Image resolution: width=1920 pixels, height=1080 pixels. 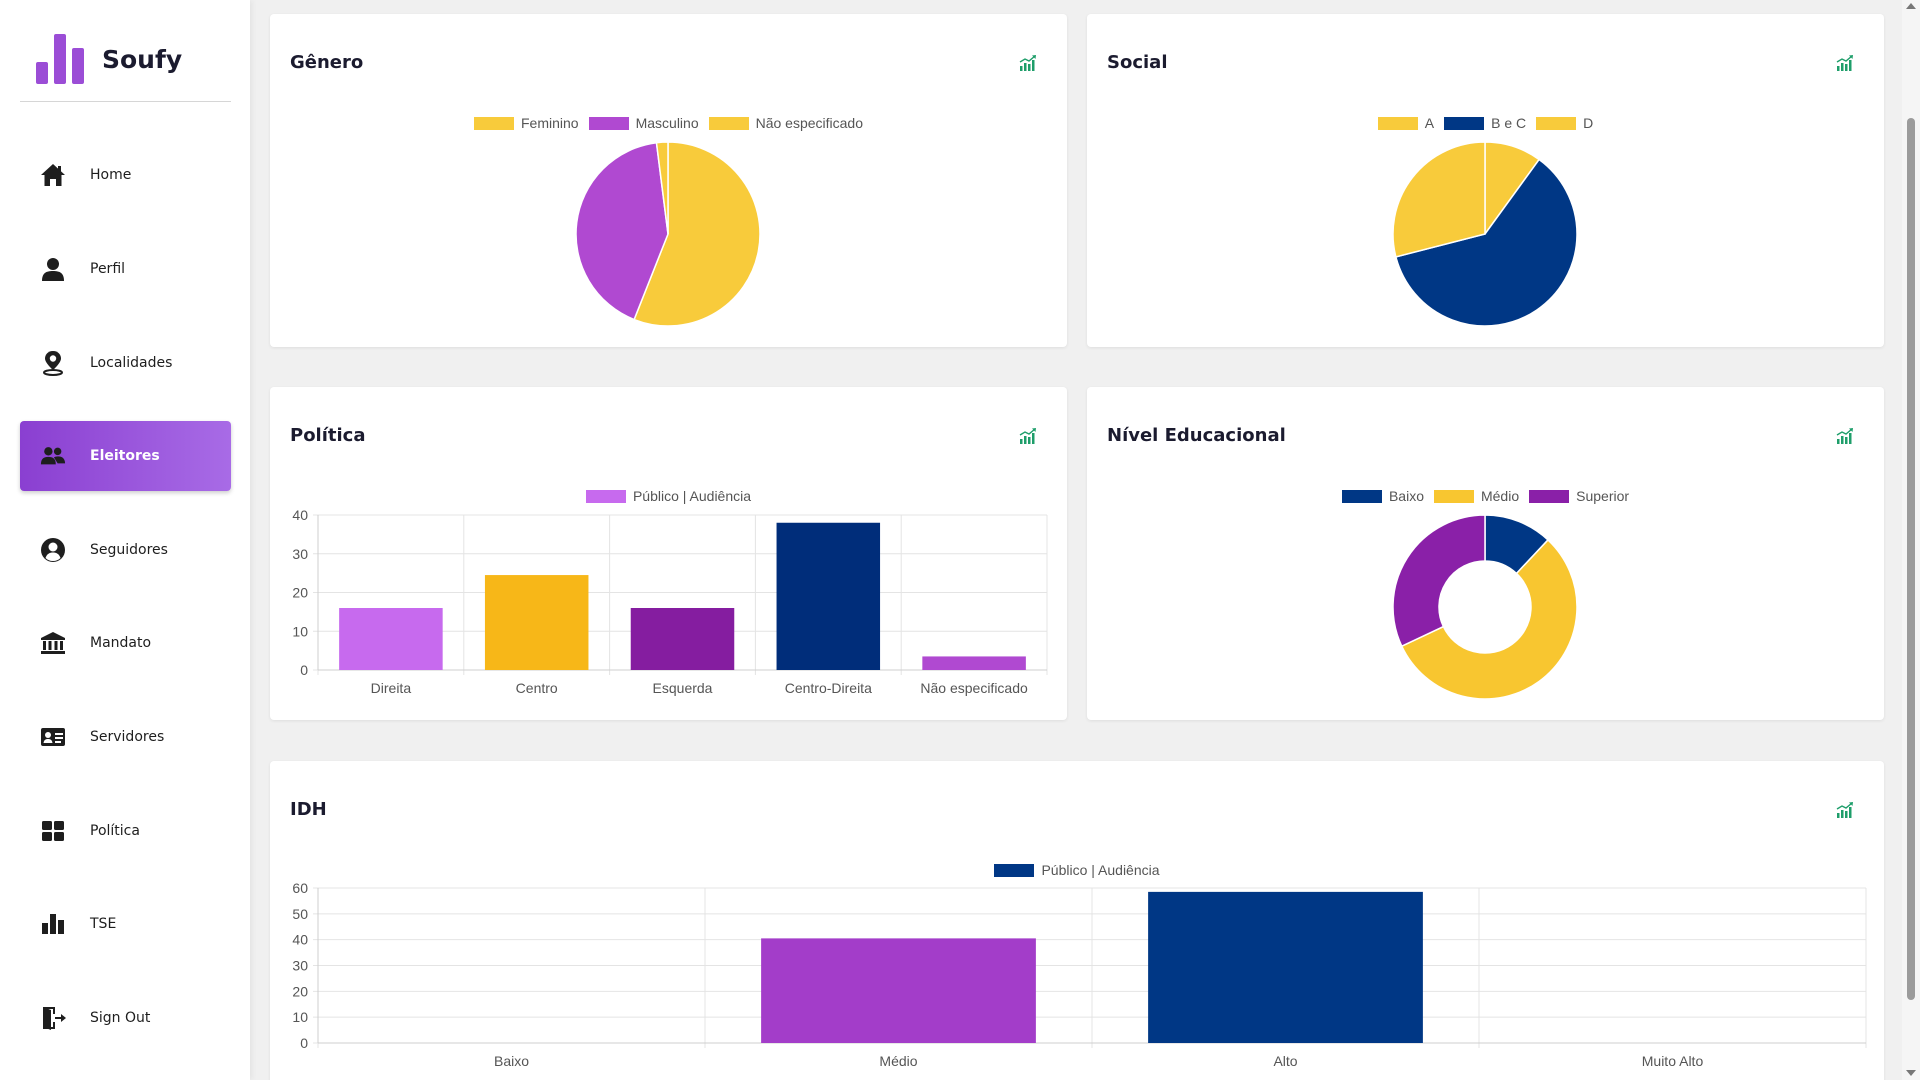 What do you see at coordinates (53, 269) in the screenshot?
I see `user-icon` at bounding box center [53, 269].